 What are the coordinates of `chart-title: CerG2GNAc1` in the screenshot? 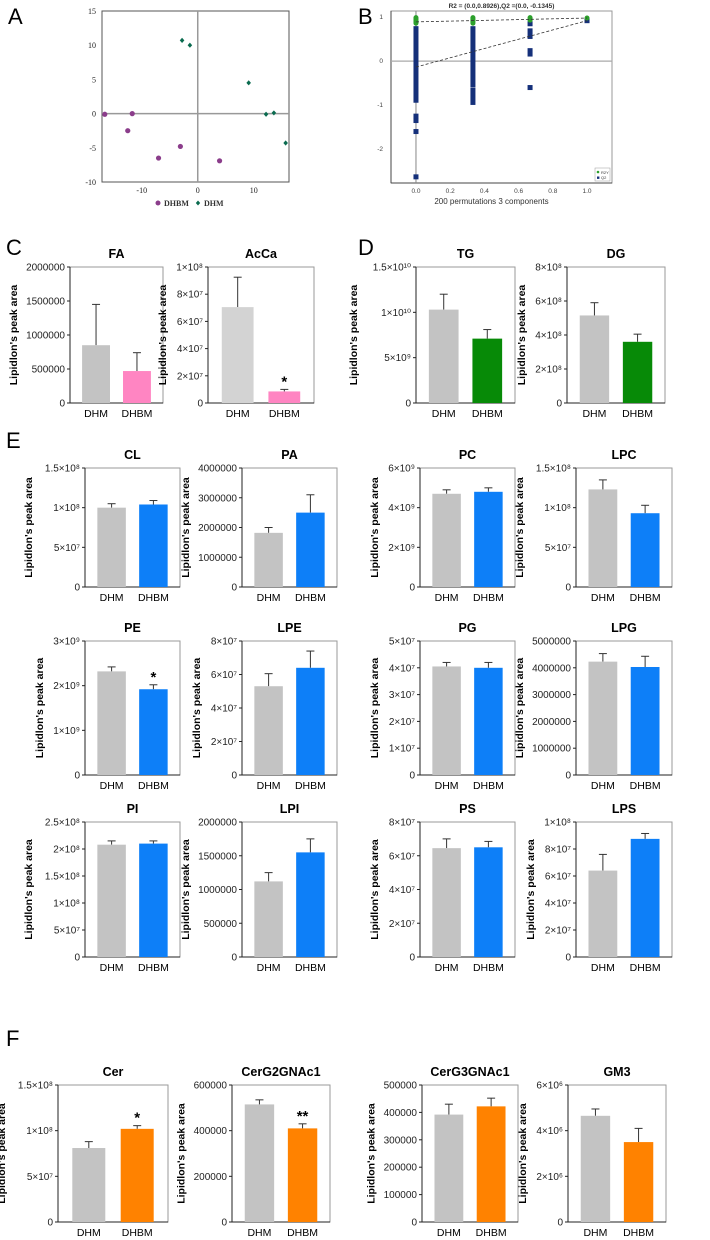 It's located at (280, 1072).